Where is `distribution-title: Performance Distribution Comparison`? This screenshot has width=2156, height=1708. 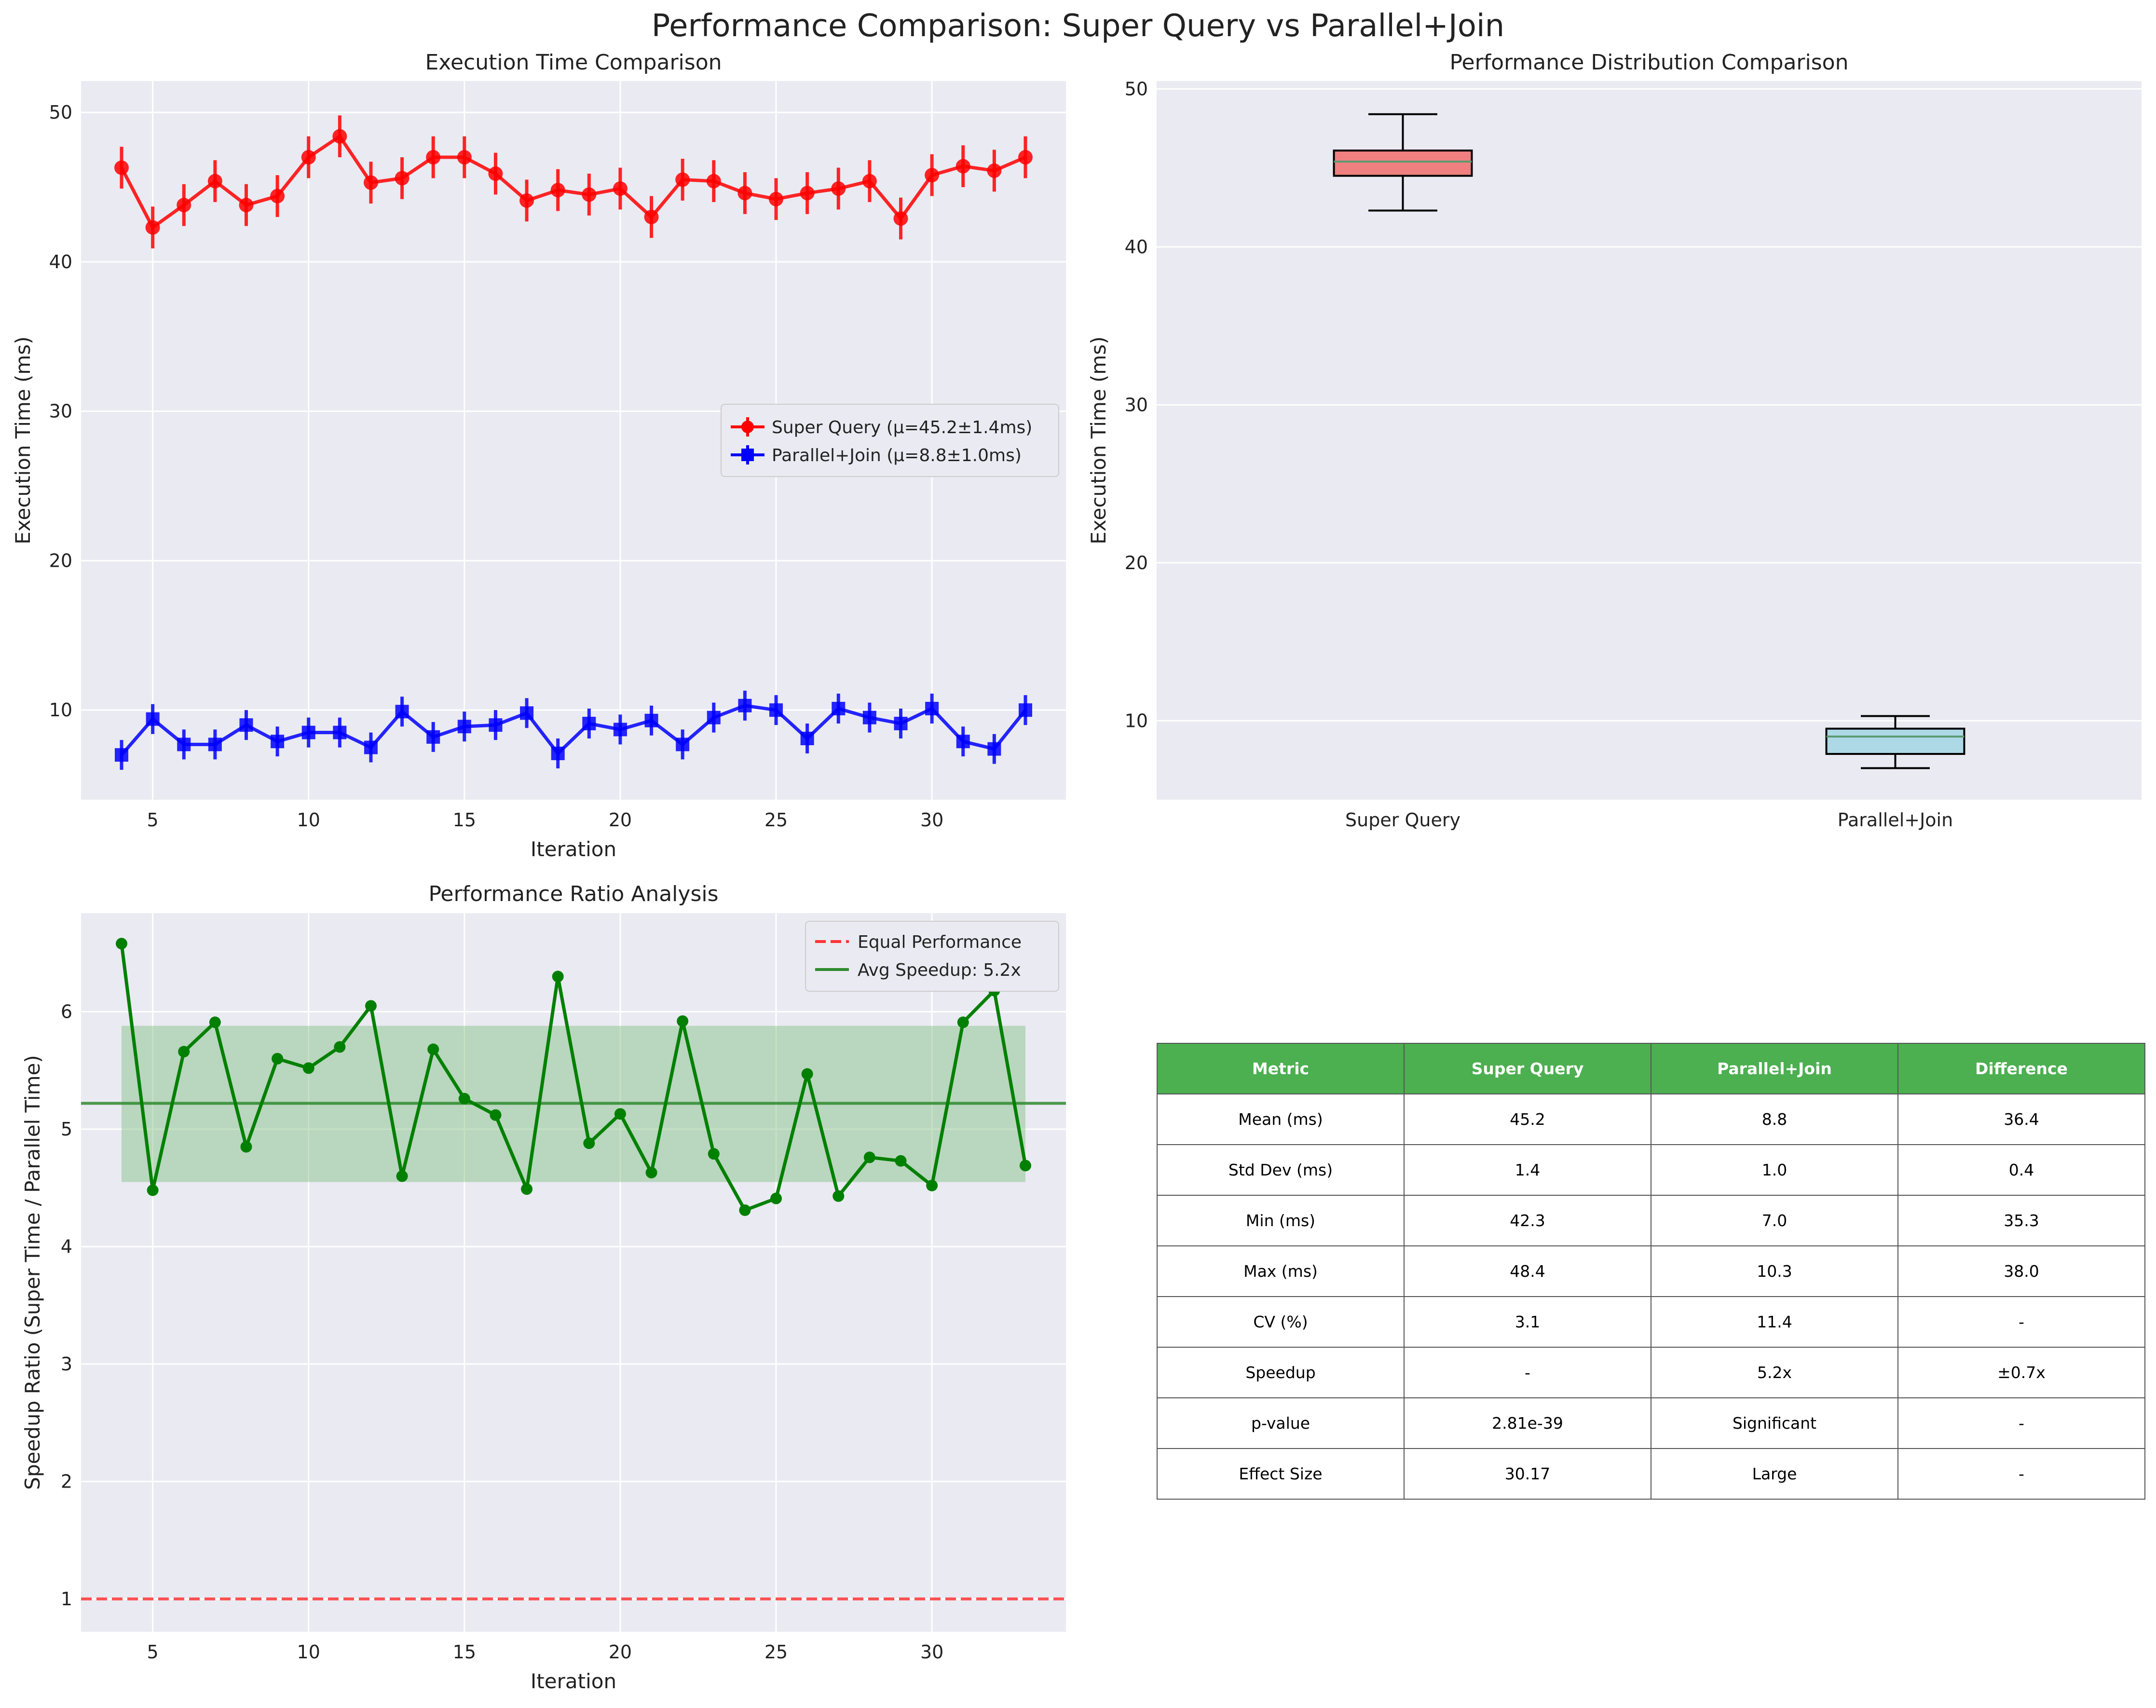
distribution-title: Performance Distribution Comparison is located at coordinates (1649, 62).